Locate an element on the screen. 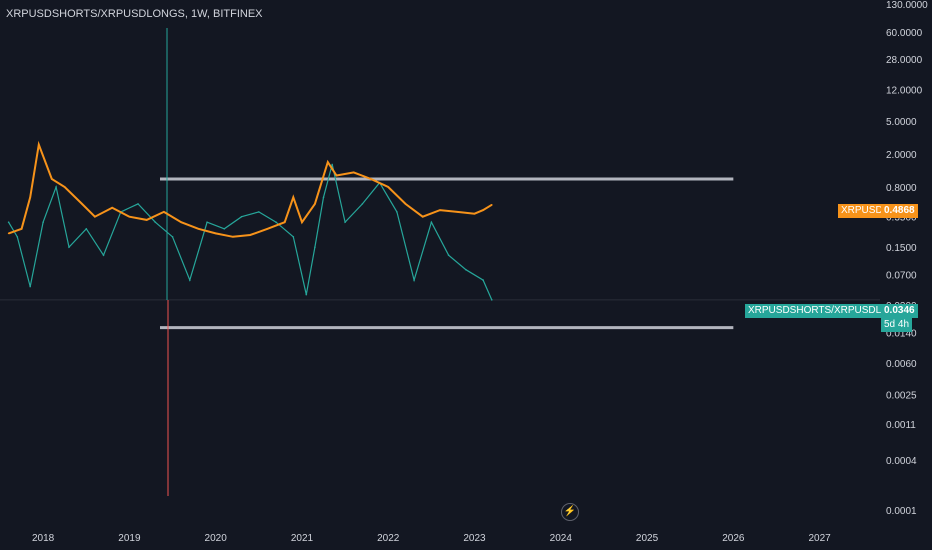  y-tick-label: 0.0140 is located at coordinates (901, 333).